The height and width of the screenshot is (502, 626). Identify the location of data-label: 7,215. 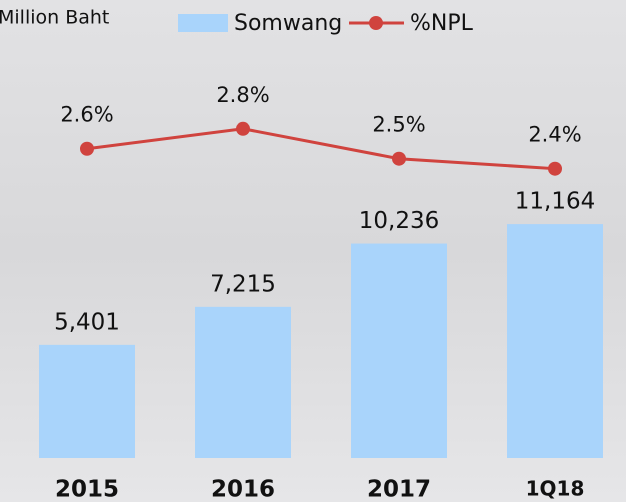
(243, 284).